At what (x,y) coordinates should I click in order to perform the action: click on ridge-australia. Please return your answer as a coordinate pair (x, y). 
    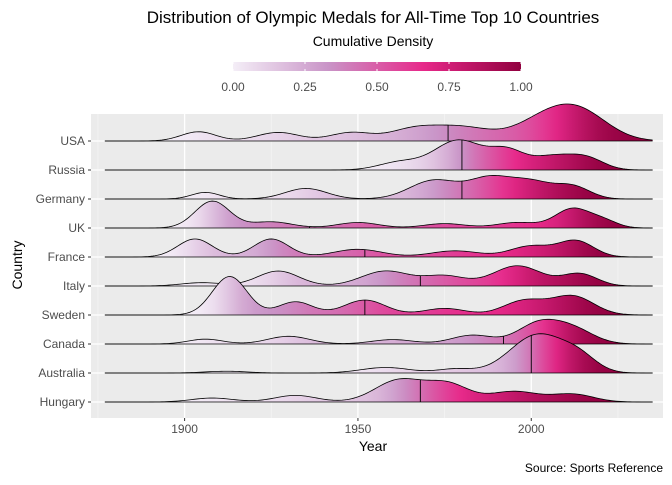
    Looking at the image, I should click on (378, 353).